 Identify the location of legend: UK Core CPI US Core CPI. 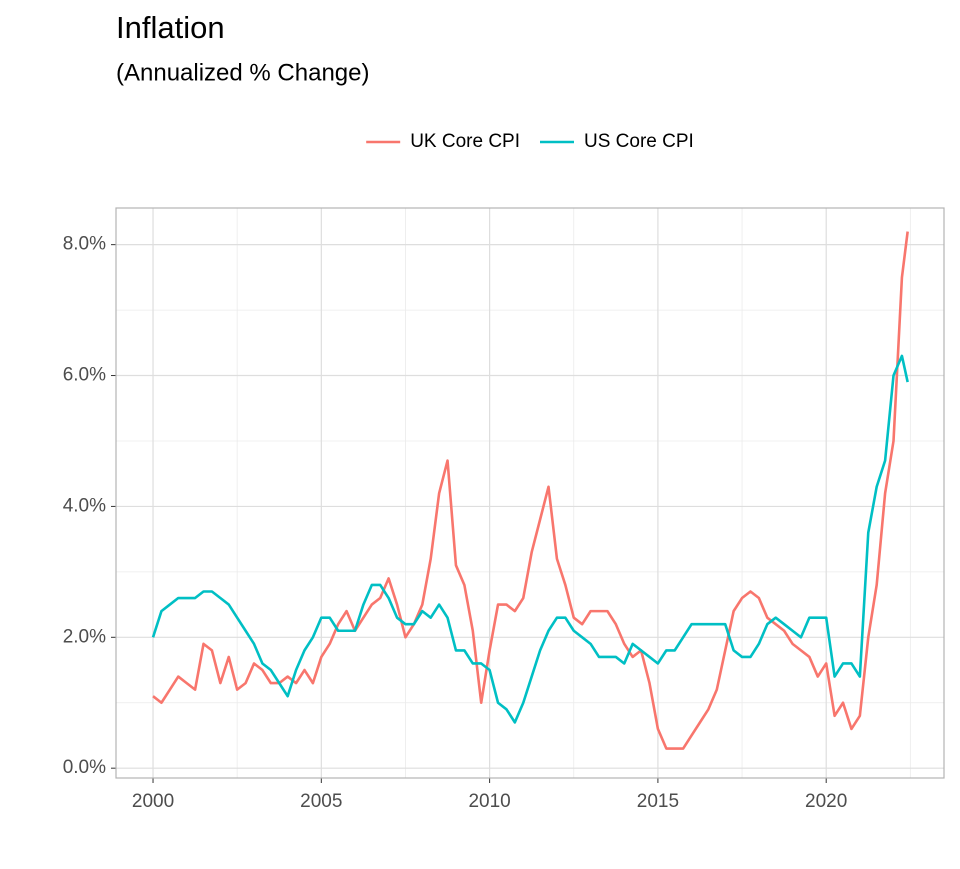
(530, 141).